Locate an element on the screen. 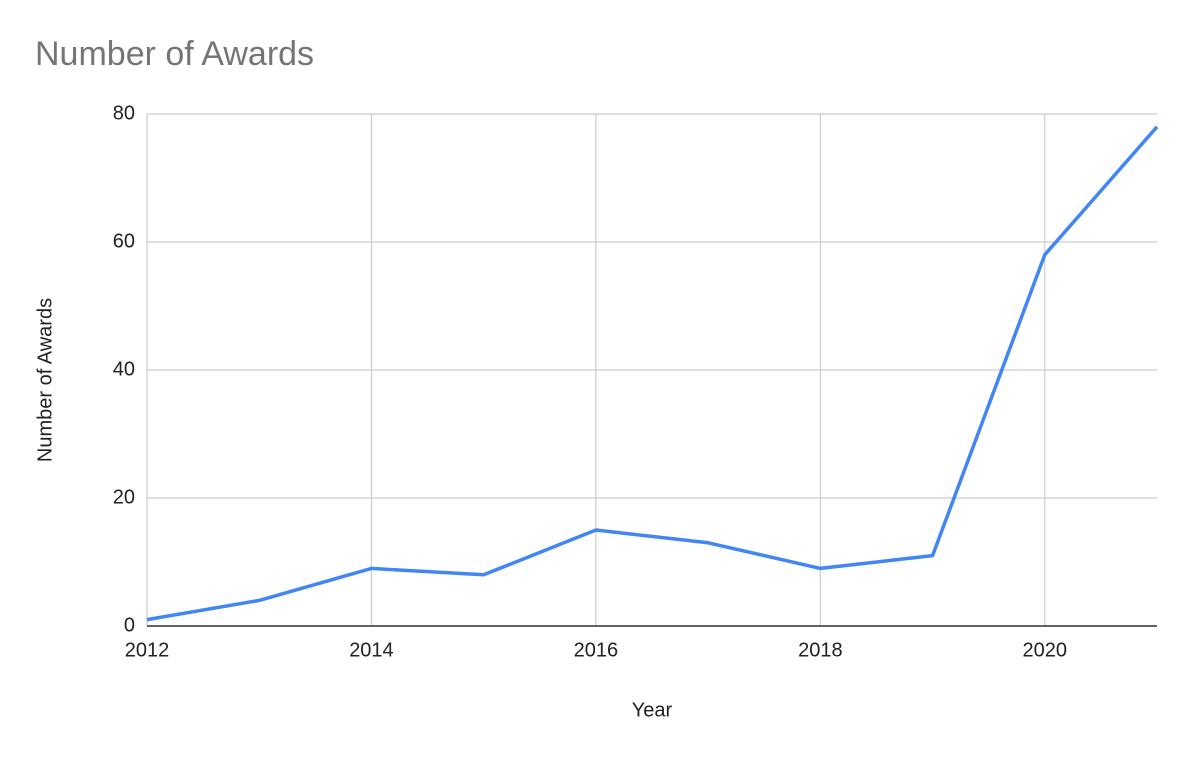 The image size is (1192, 758). y-axis-label: Number of Awards is located at coordinates (45, 380).